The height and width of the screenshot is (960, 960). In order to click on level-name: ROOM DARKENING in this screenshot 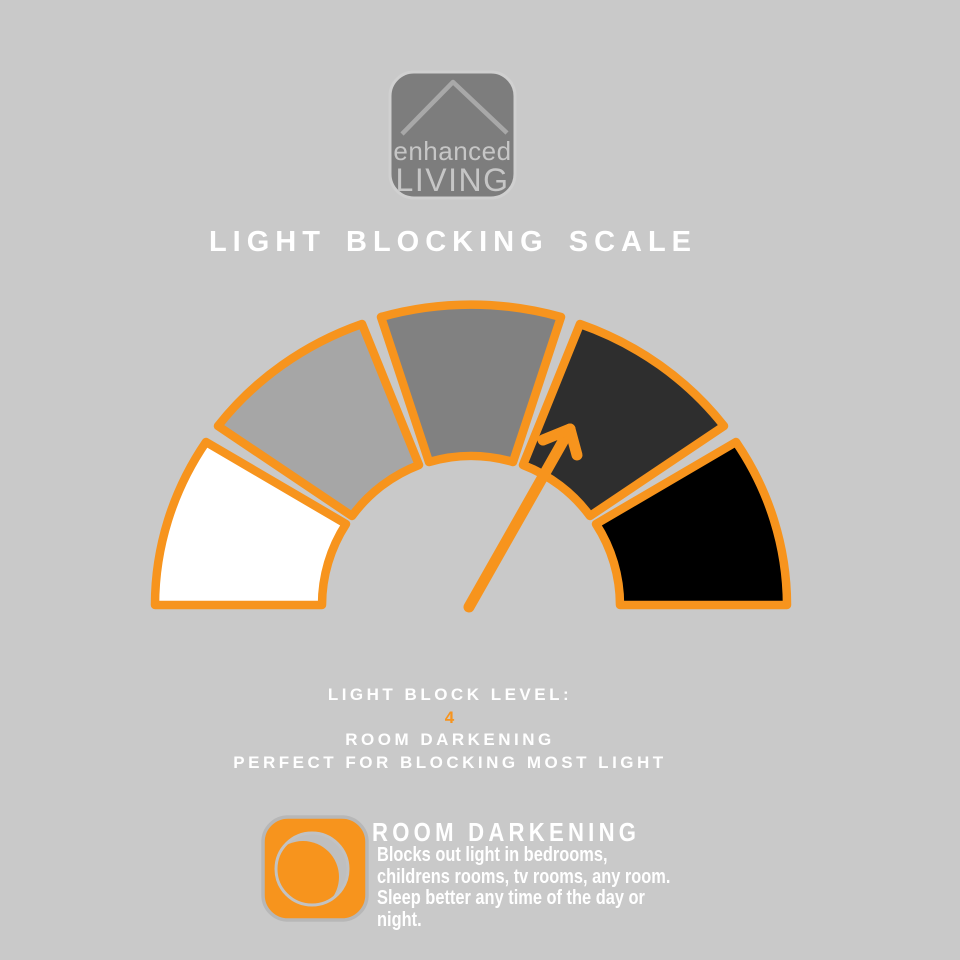, I will do `click(450, 739)`.